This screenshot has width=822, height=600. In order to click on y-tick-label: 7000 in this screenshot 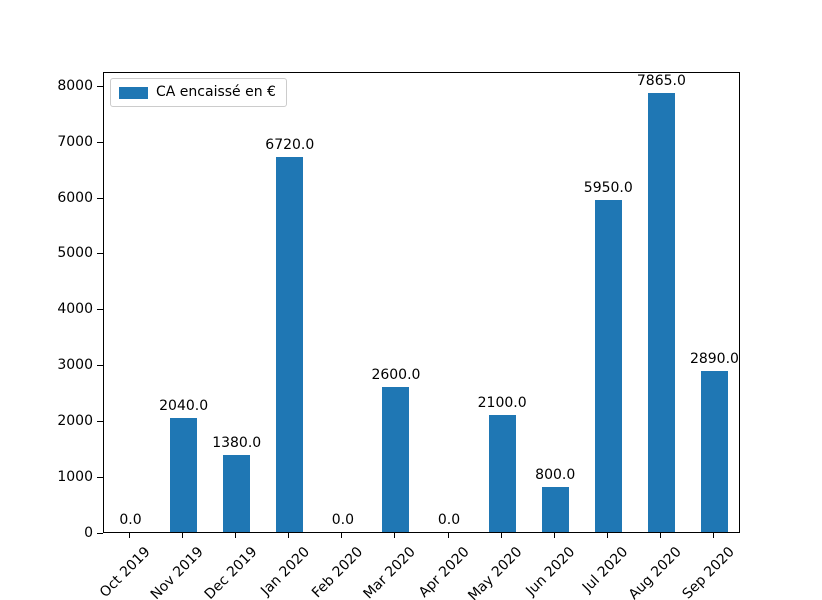, I will do `click(75, 141)`.